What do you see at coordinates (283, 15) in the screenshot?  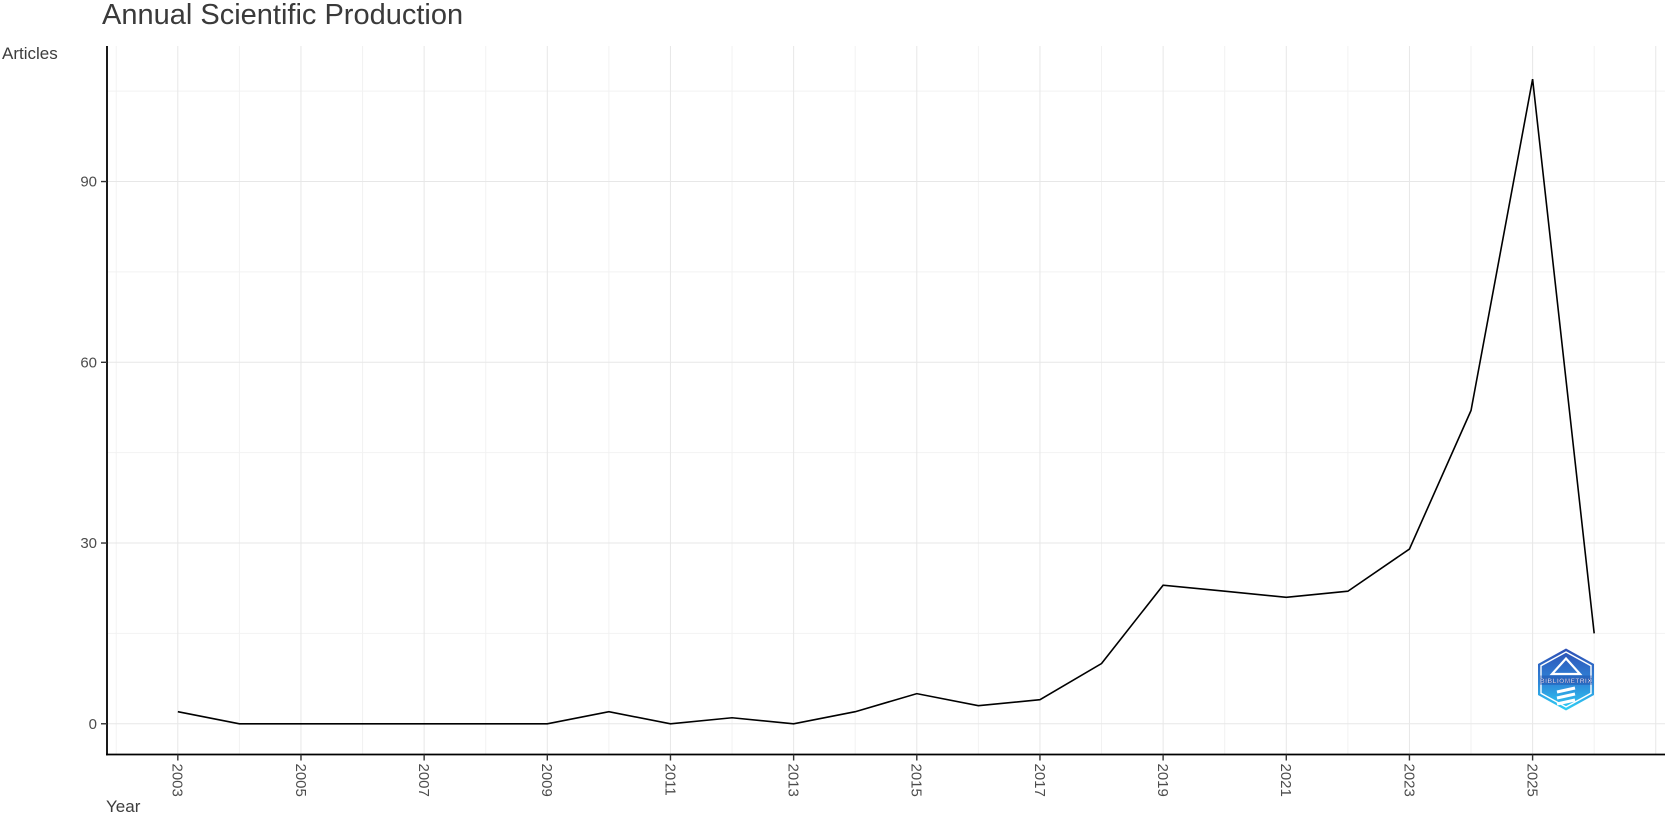 I see `chart-title: Annual Scientific Production` at bounding box center [283, 15].